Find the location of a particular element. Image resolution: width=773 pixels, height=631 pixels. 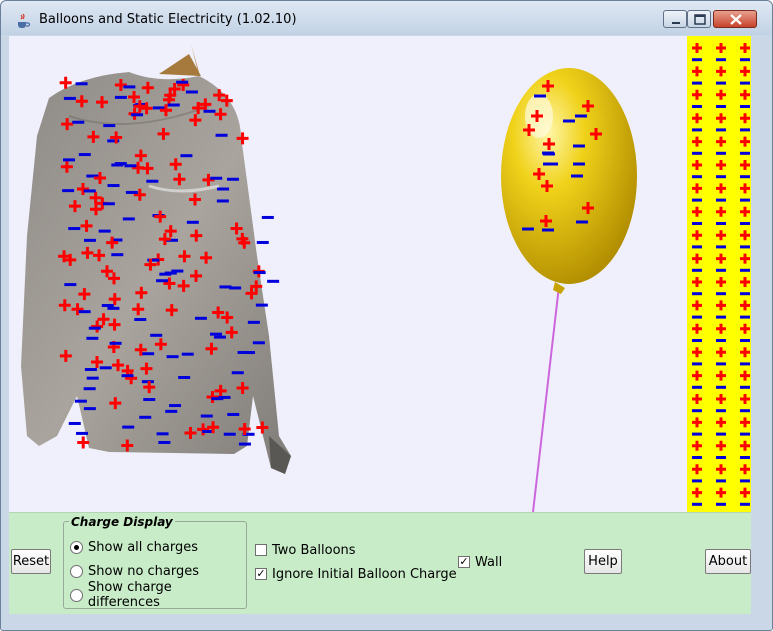

wall-charges is located at coordinates (721, 274).